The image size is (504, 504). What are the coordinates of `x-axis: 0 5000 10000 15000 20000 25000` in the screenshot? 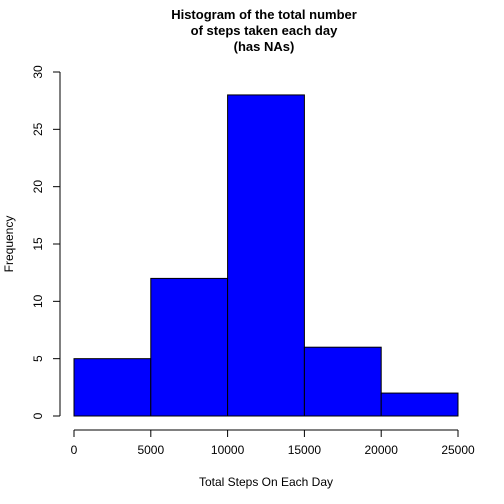 It's located at (273, 443).